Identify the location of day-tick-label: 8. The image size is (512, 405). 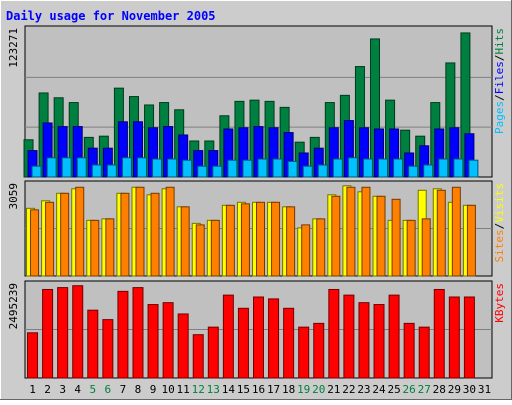
(138, 389).